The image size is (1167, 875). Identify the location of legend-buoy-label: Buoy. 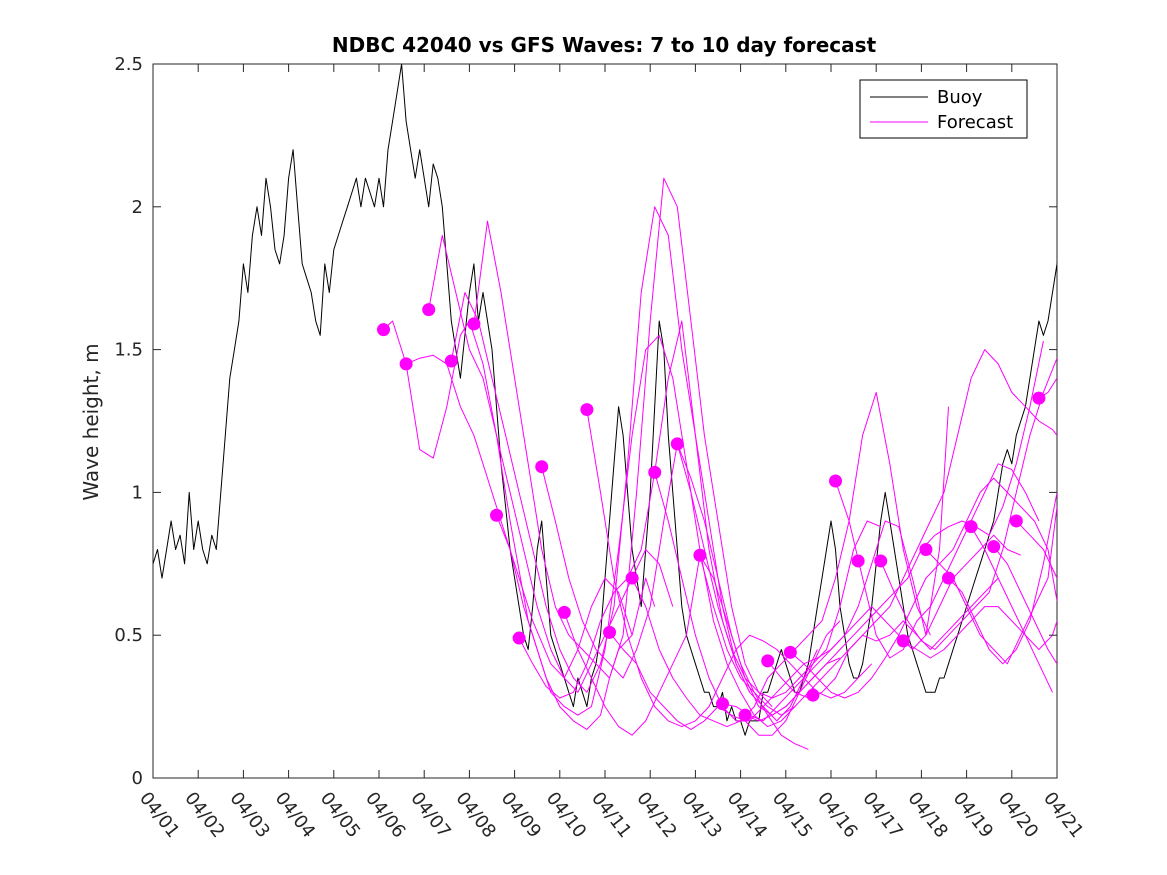
(960, 97).